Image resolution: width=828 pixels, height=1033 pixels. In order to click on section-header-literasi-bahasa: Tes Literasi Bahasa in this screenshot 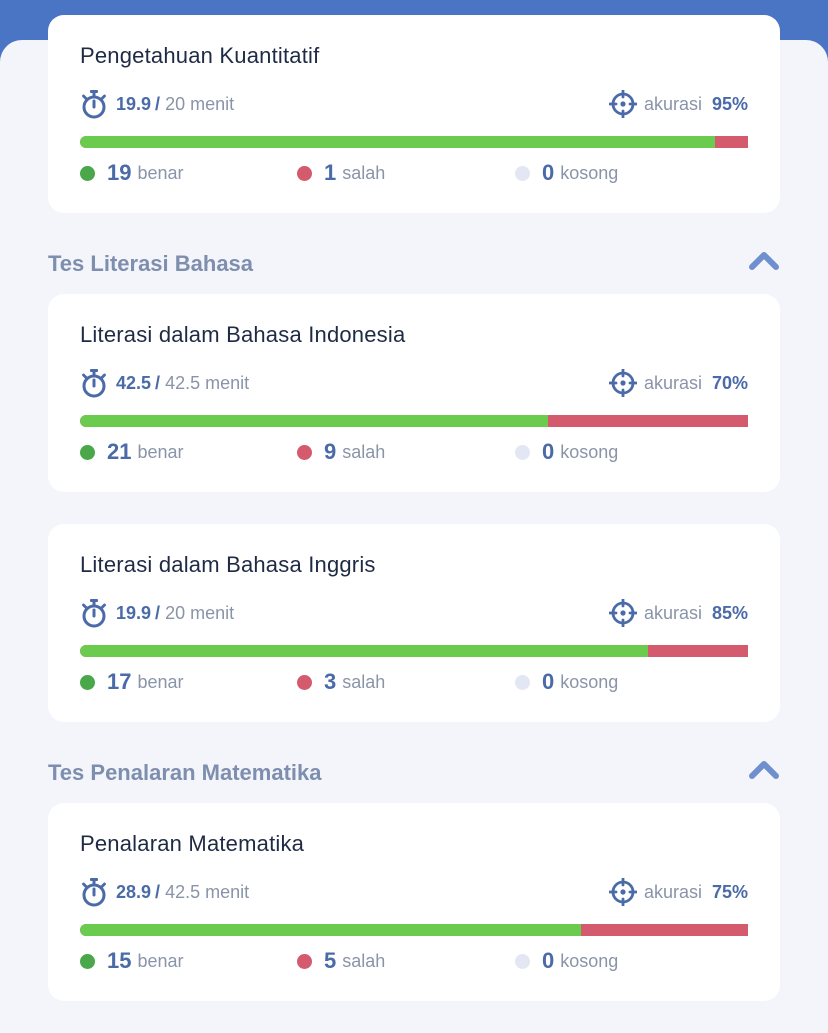, I will do `click(414, 263)`.